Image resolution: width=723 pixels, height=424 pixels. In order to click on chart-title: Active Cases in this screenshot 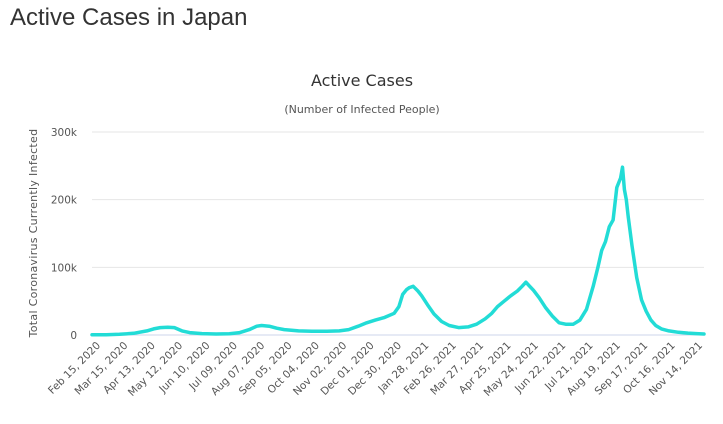, I will do `click(362, 80)`.